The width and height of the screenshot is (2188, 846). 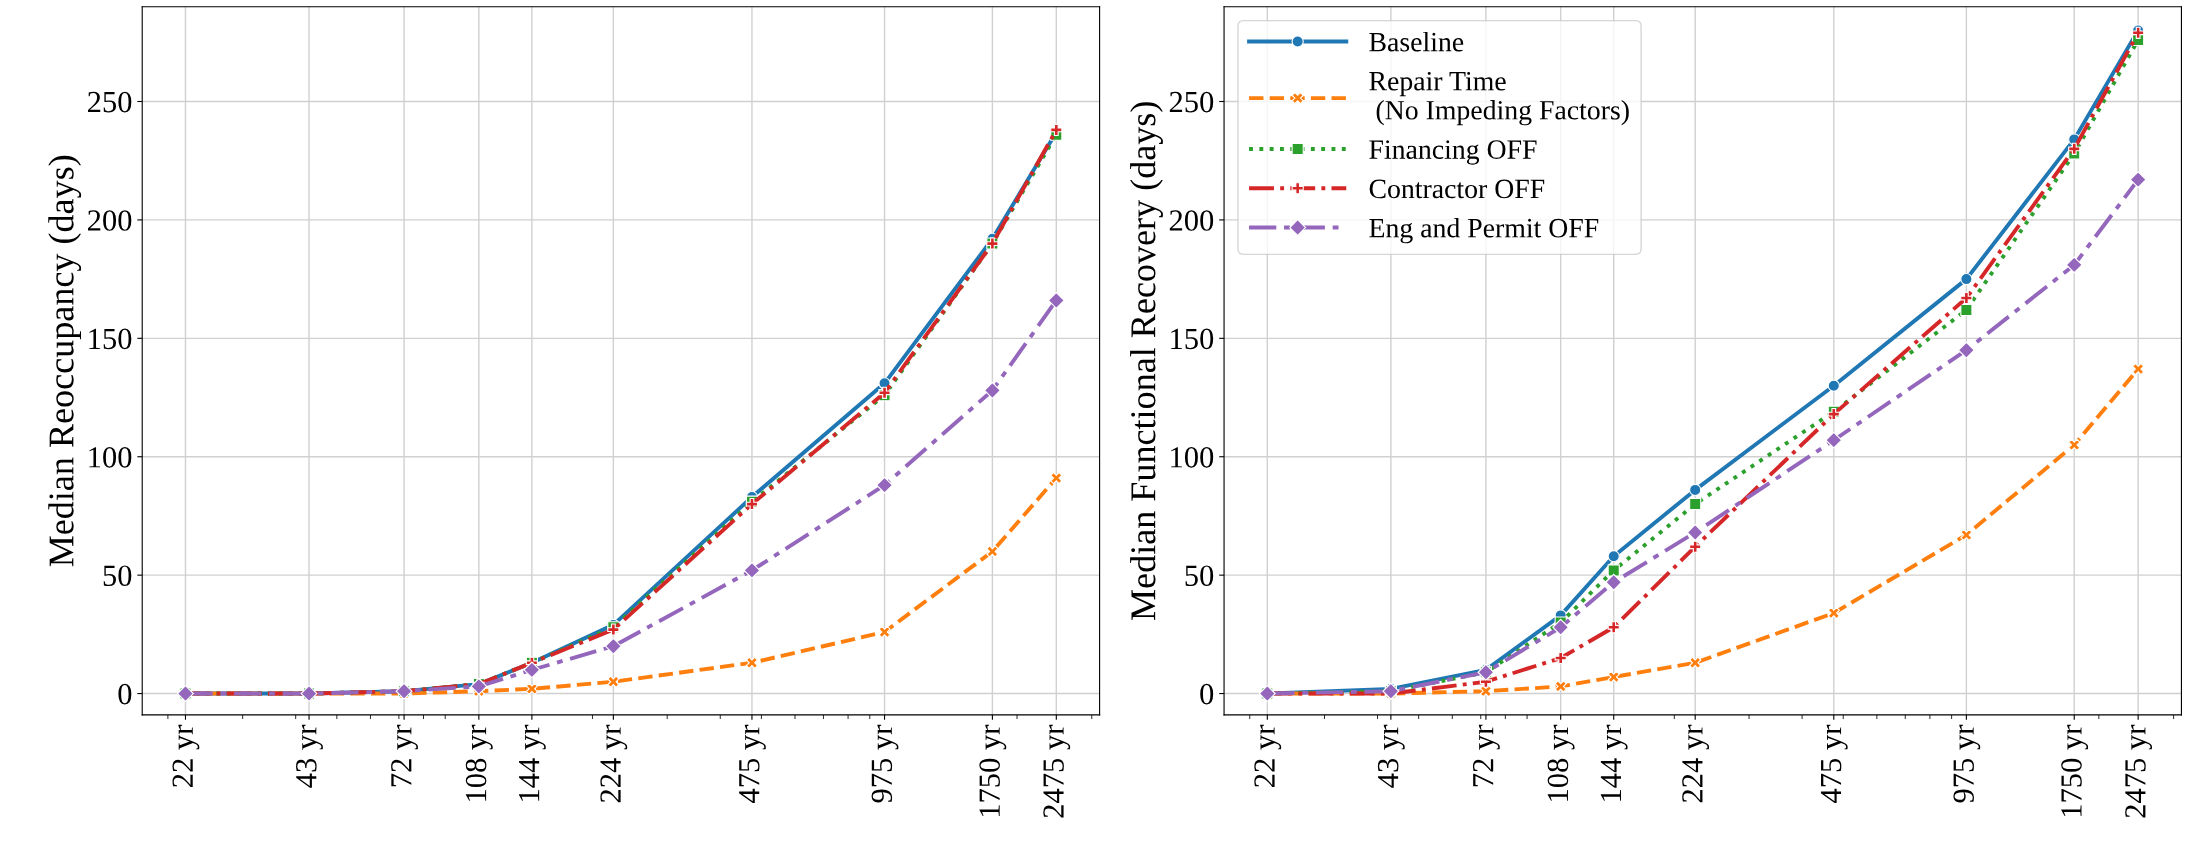 I want to click on y-axis-title: Median Functional Recovery (days), so click(x=1146, y=361).